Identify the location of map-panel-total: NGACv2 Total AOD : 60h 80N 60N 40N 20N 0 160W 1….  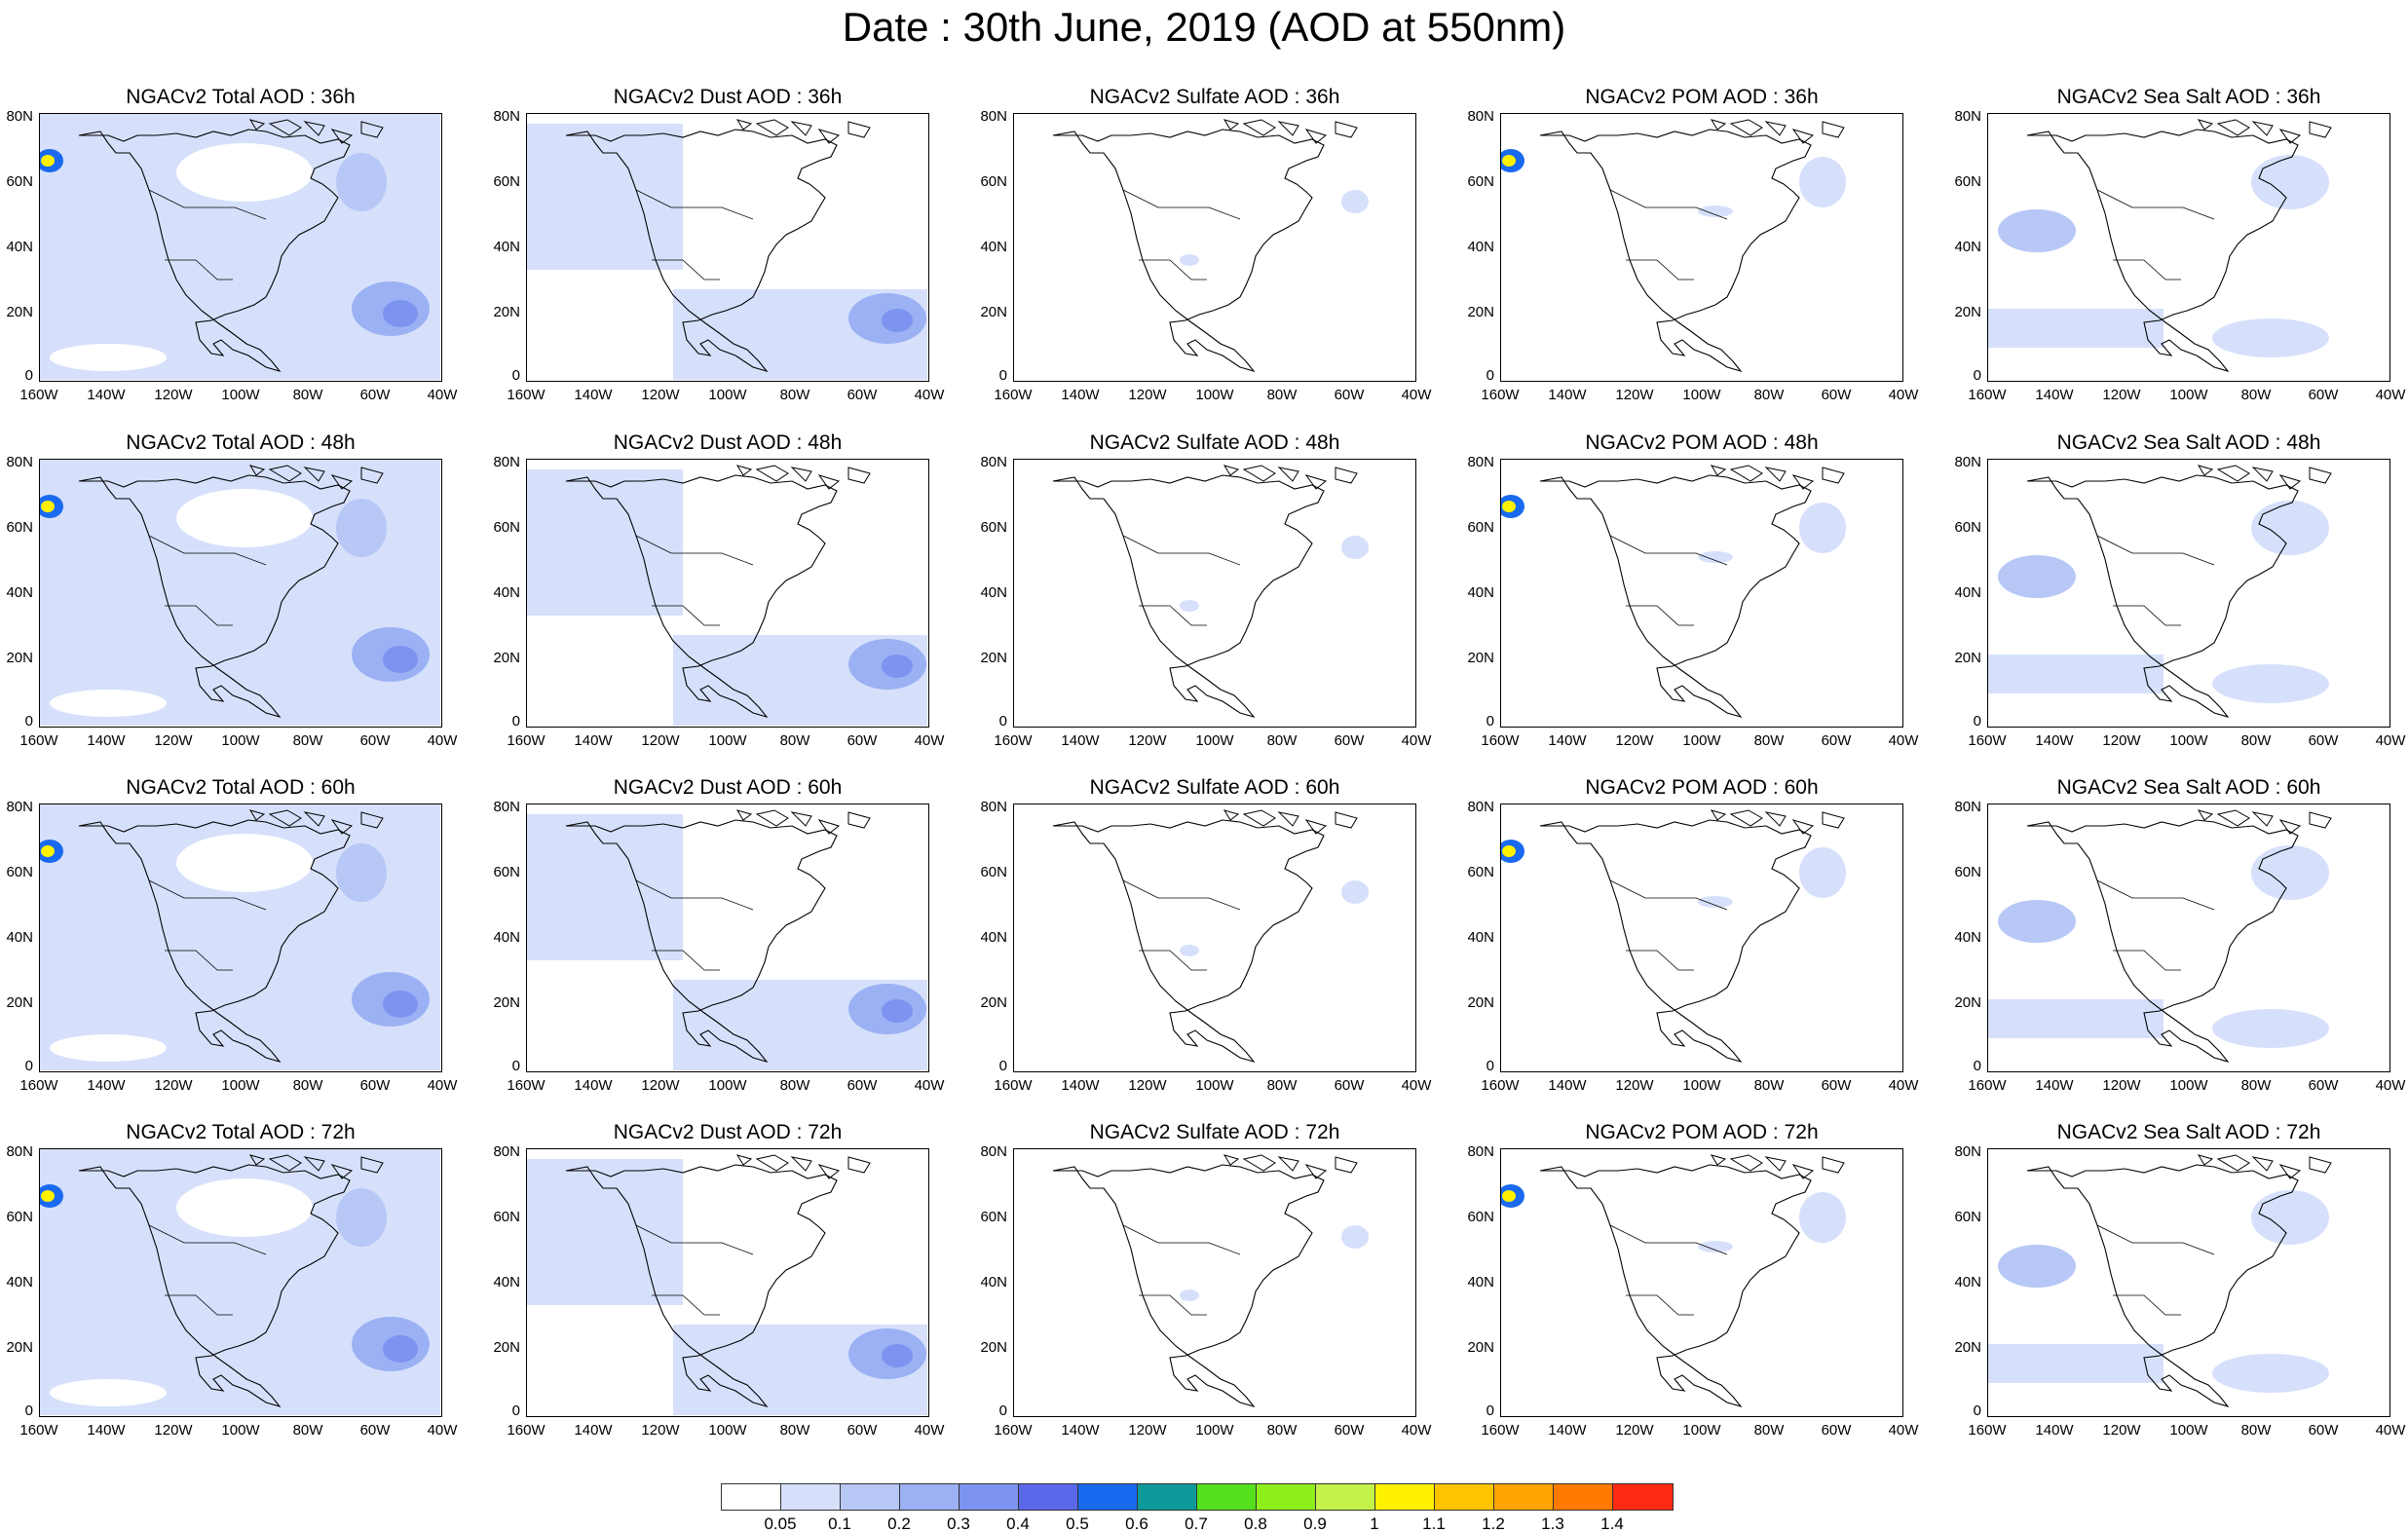
(228, 939).